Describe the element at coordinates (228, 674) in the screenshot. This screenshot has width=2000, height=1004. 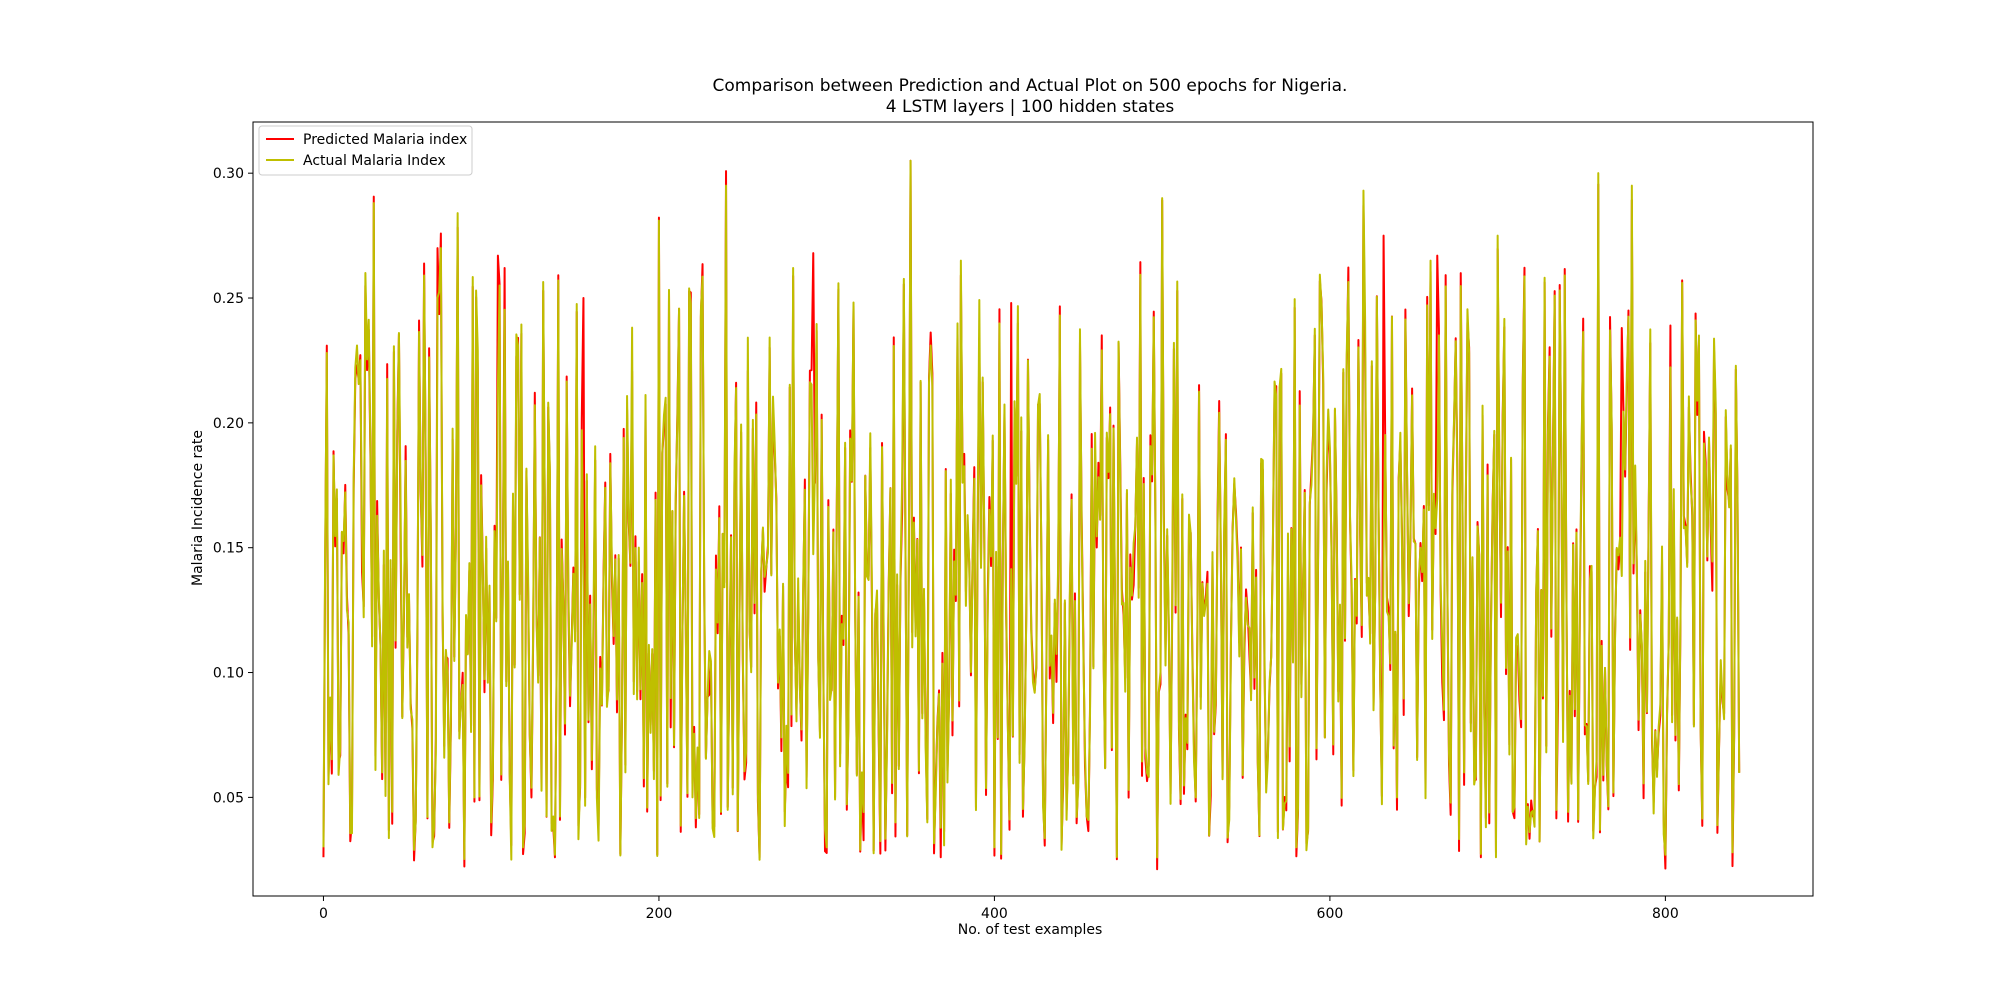
I see `y-tick-label: 0.10` at that location.